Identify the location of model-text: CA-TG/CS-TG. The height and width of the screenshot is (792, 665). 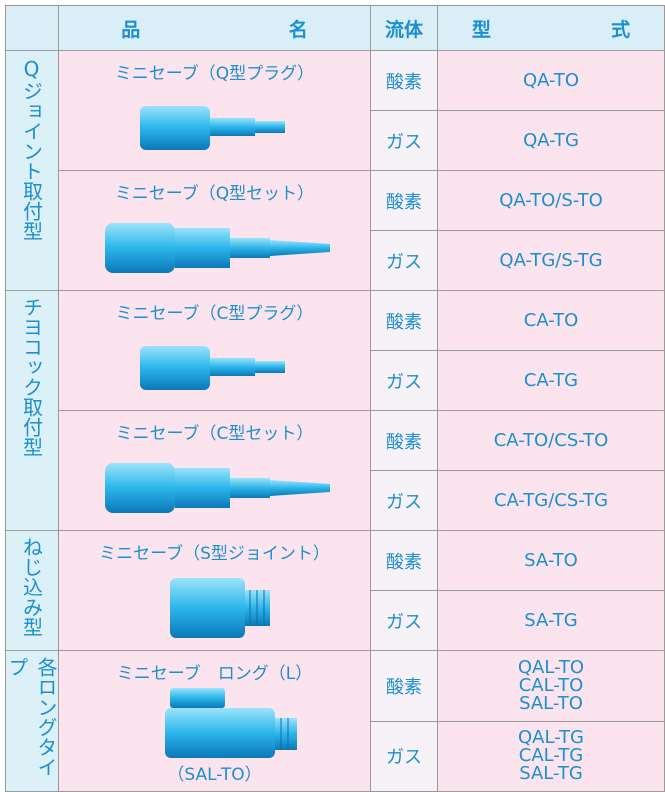
(551, 501).